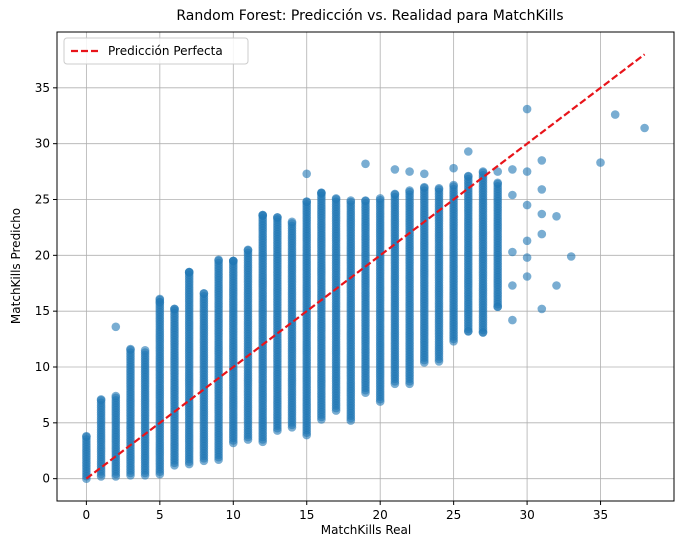 The width and height of the screenshot is (686, 548). What do you see at coordinates (46, 423) in the screenshot?
I see `y-tick-label: 5` at bounding box center [46, 423].